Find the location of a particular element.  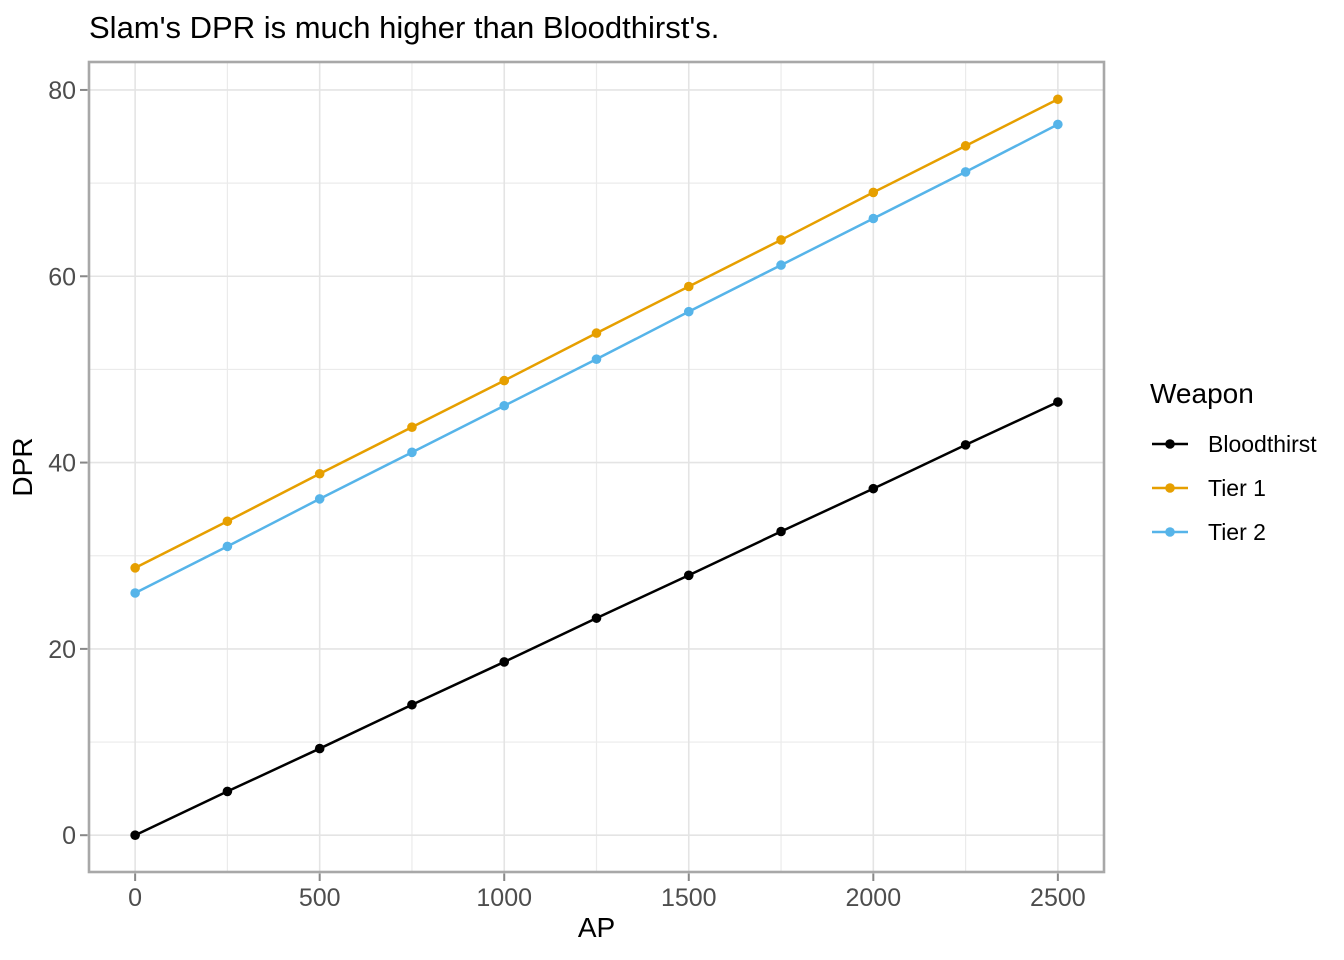

y-tick-label: 20 is located at coordinates (62, 650).